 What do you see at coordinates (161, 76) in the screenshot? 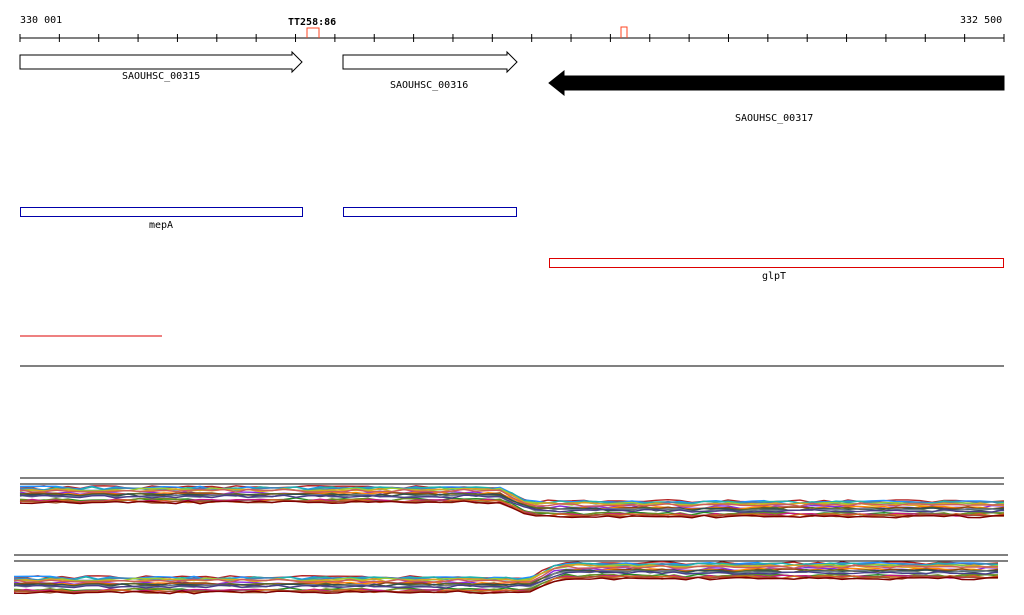
I see `gene-label: SAOUHSC_00315` at bounding box center [161, 76].